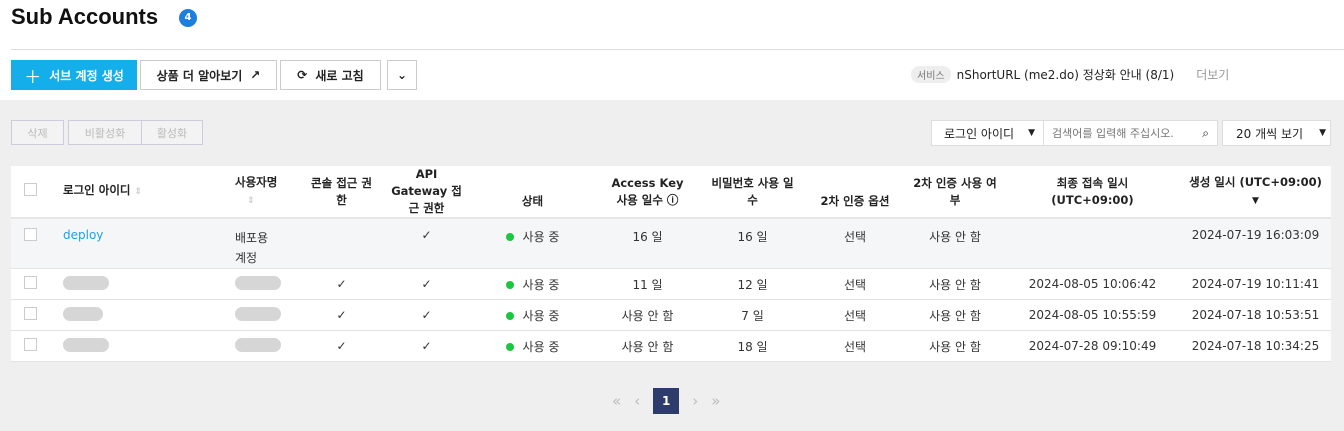 The image size is (1344, 431). I want to click on search-field-label: 로그인 아이디, so click(979, 133).